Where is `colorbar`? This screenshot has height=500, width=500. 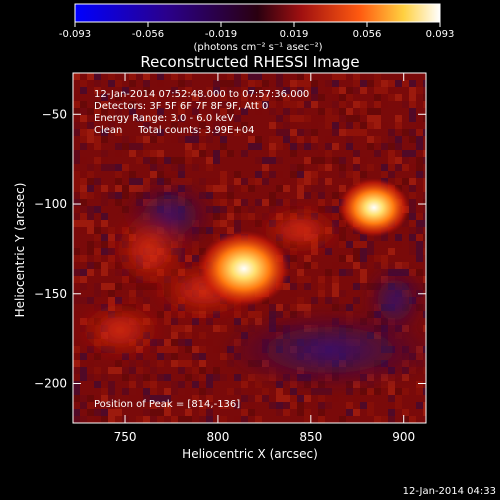
colorbar is located at coordinates (257, 13).